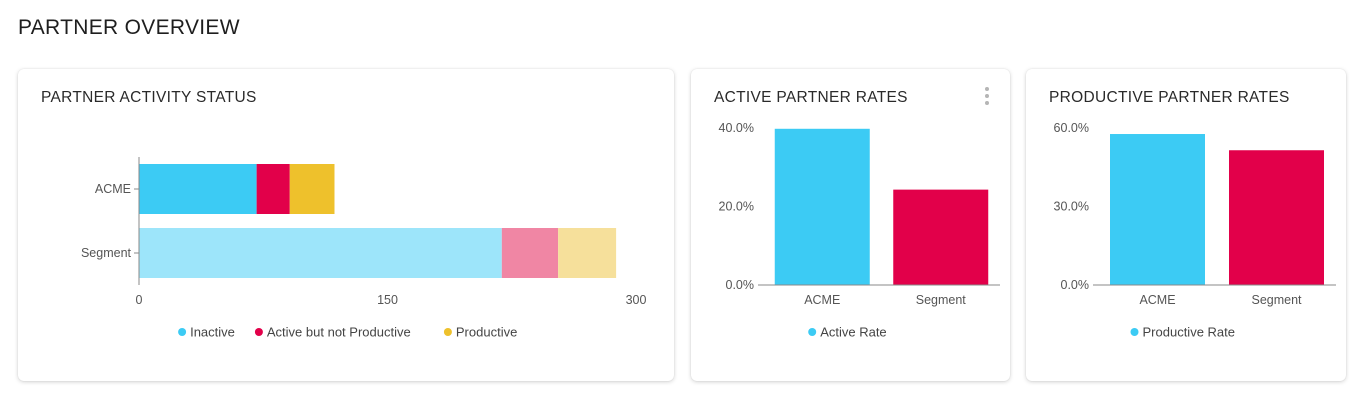 Image resolution: width=1369 pixels, height=410 pixels. What do you see at coordinates (113, 189) in the screenshot?
I see `y-tick-label: ACME` at bounding box center [113, 189].